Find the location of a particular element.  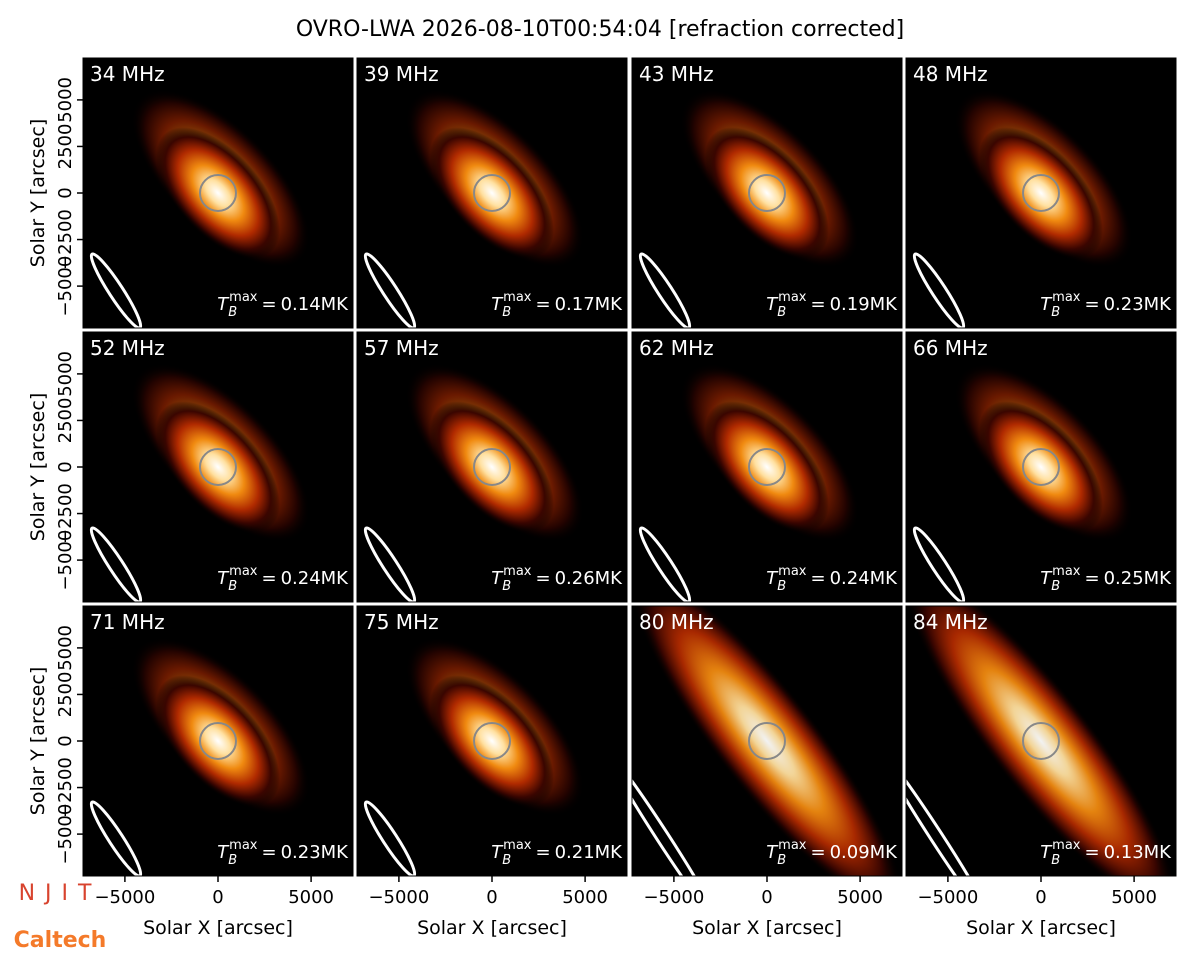

tmax-label: TBmax = 0.19MK is located at coordinates (832, 305).